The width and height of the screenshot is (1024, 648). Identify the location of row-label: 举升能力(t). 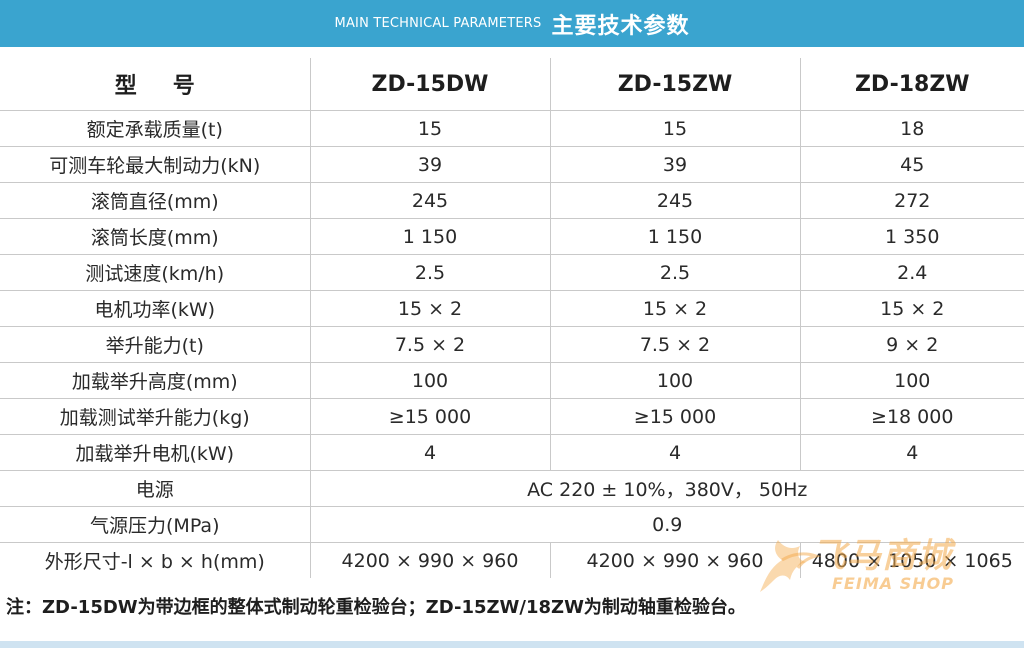
(155, 344).